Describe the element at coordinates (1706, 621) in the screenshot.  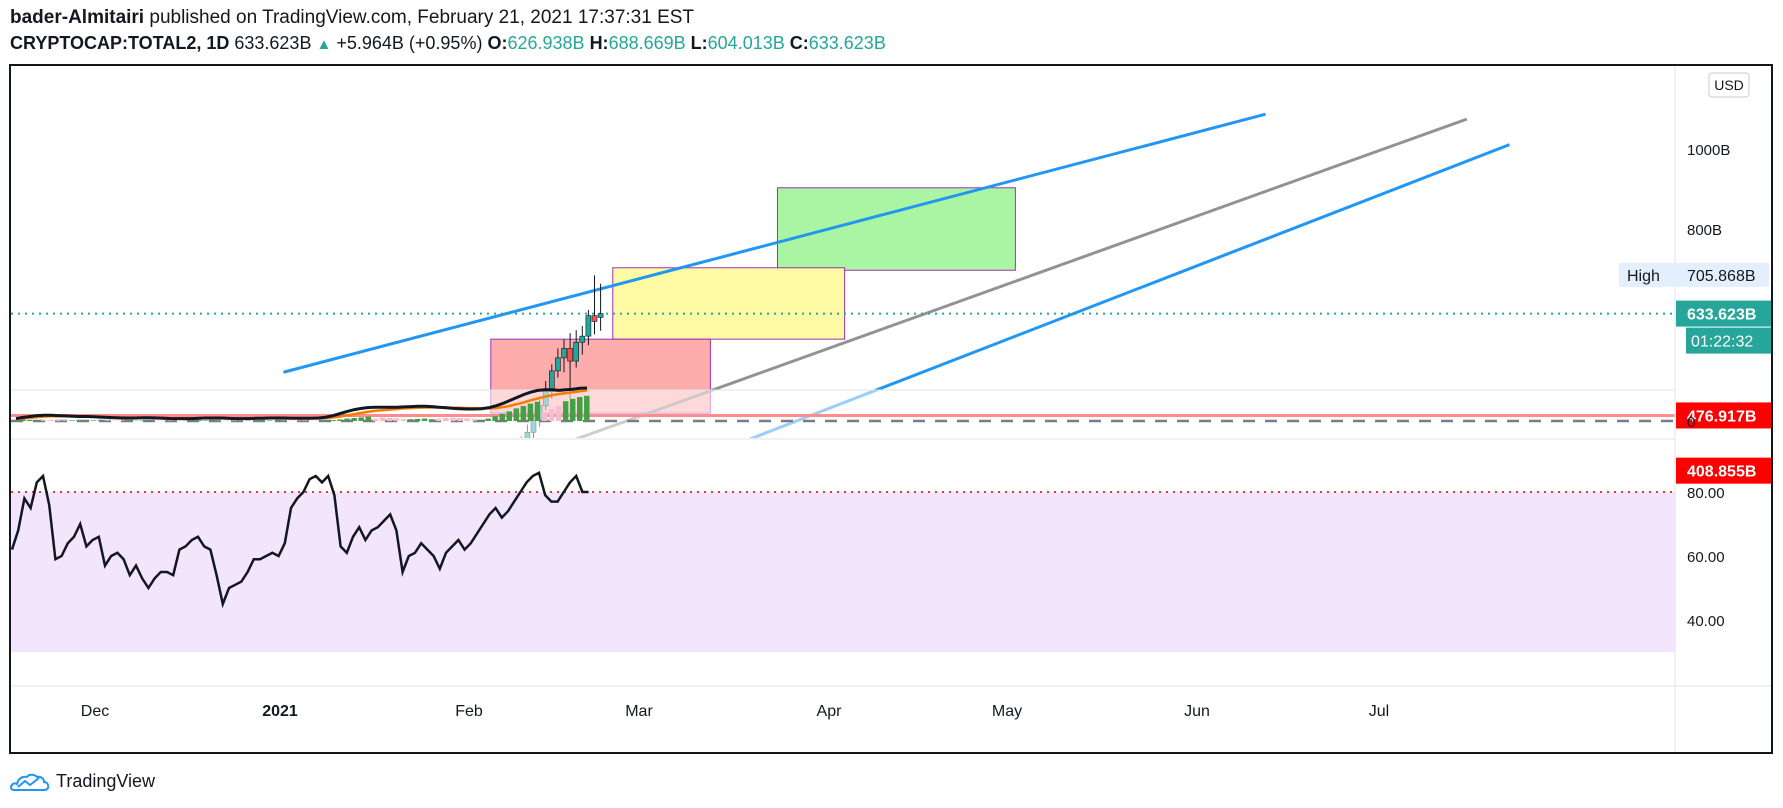
I see `rsi-tick-label: 40.00` at that location.